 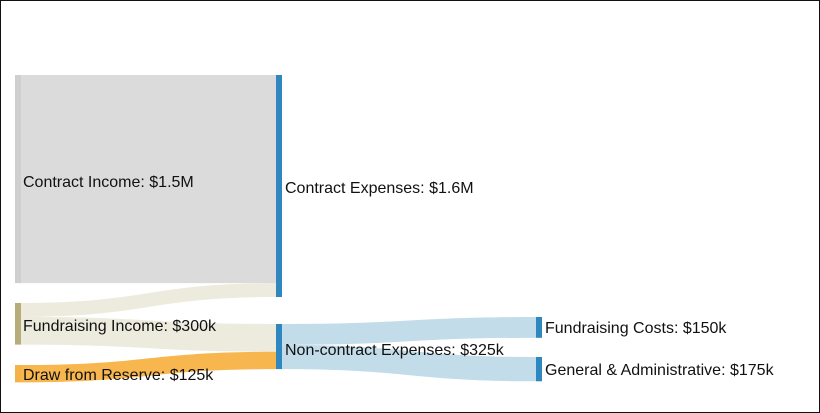 I want to click on node-fundraising-income, so click(x=18, y=324).